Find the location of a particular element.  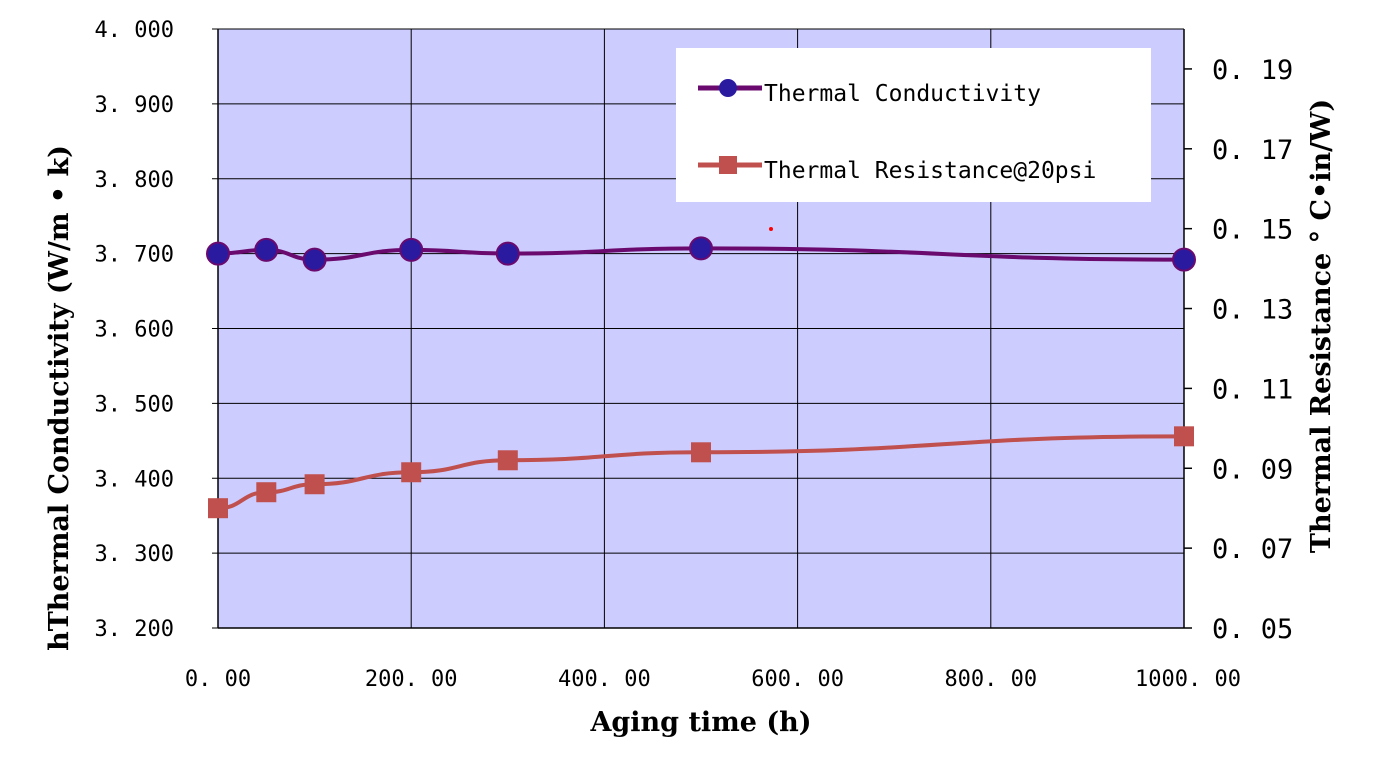

legend-marker-conductivity is located at coordinates (728, 88).